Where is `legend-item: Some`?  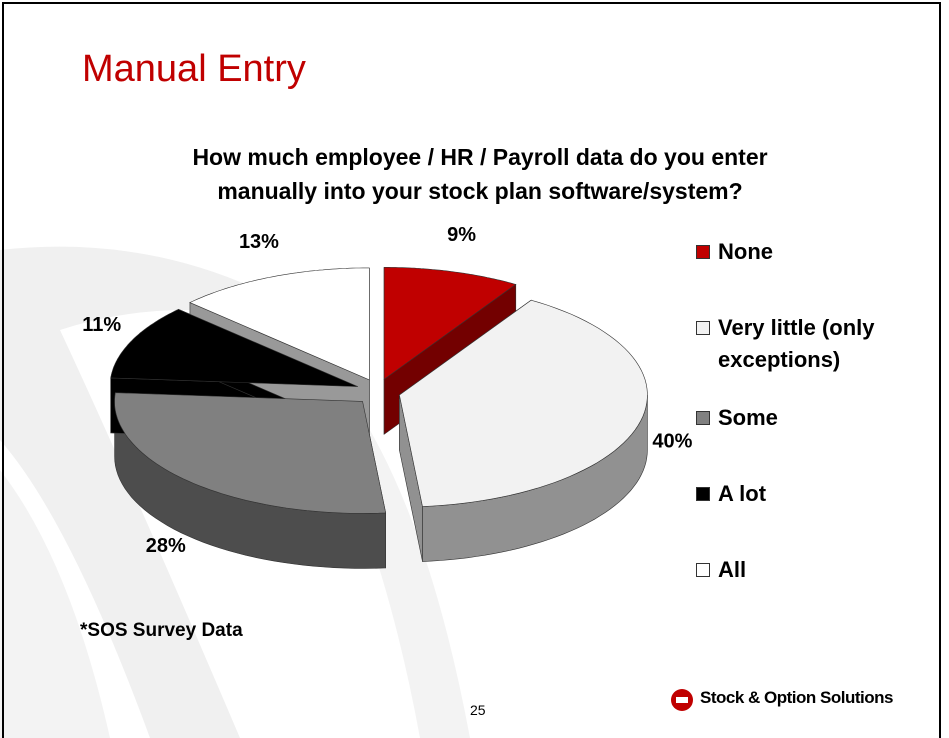
legend-item: Some is located at coordinates (816, 440).